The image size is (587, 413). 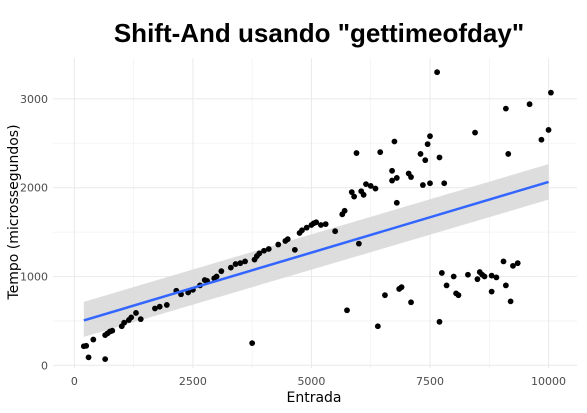 I want to click on y-axis-title: Tempo (microssegundos), so click(x=14, y=212).